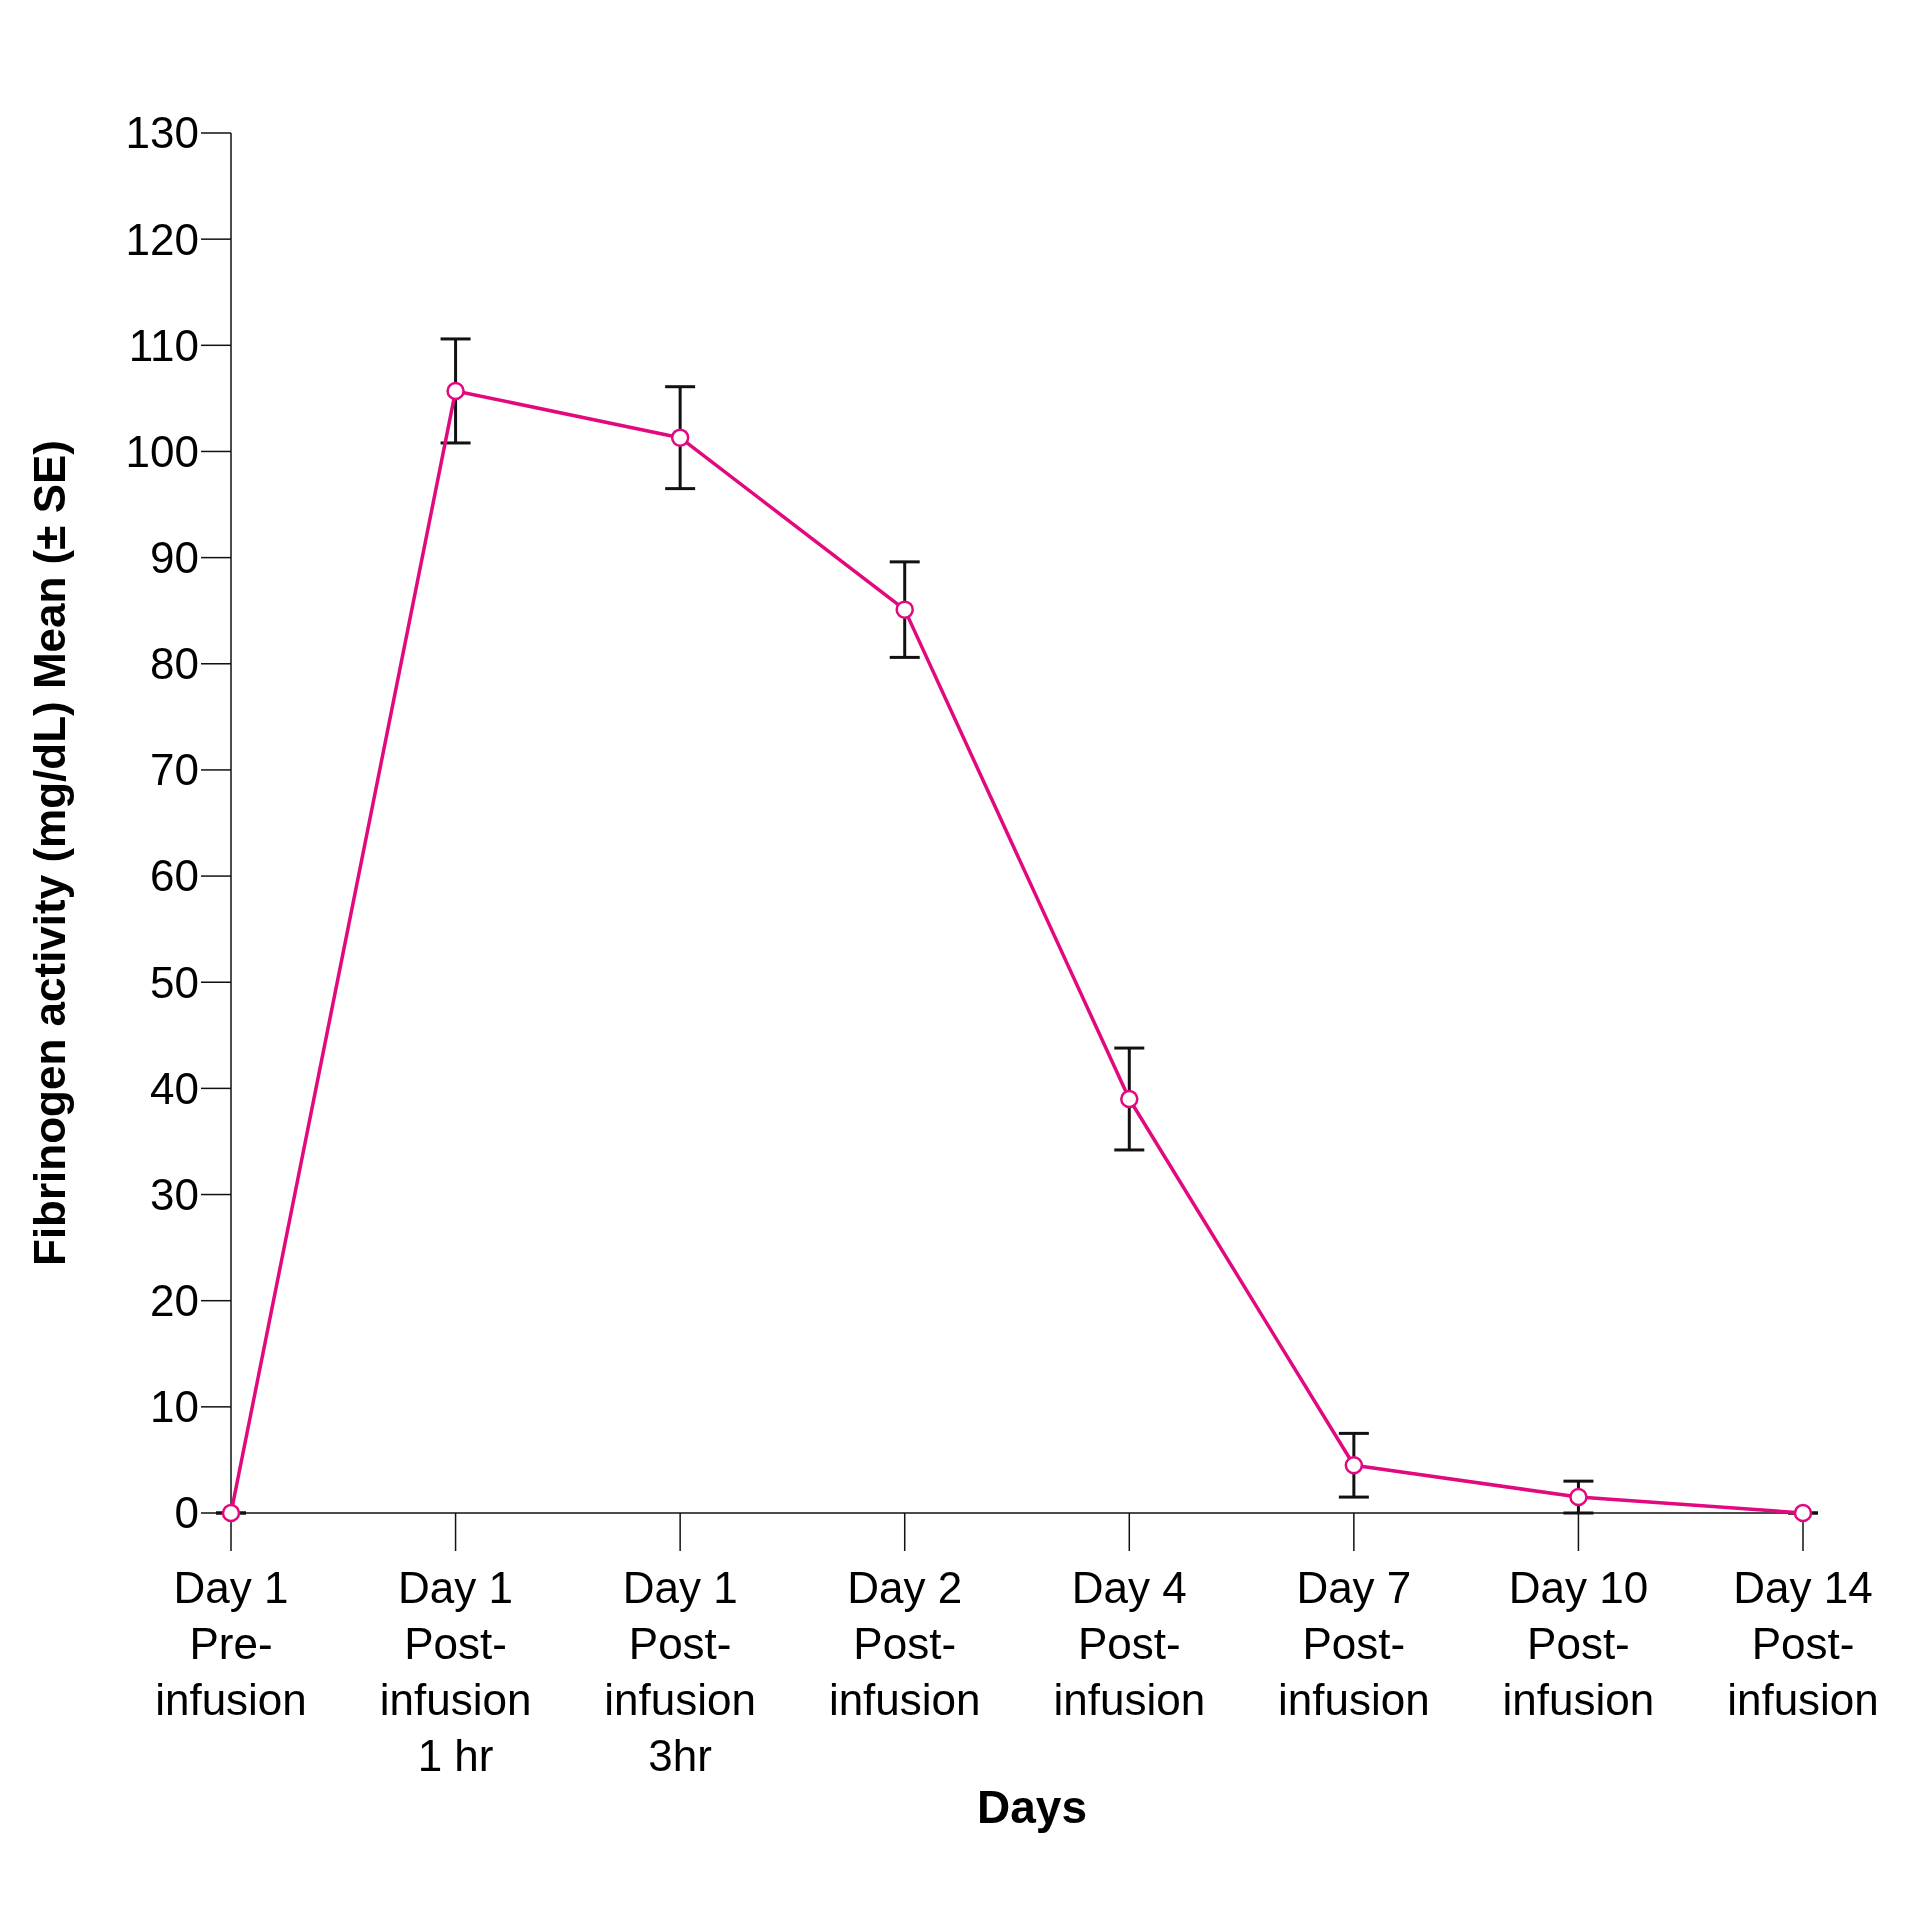 The width and height of the screenshot is (1920, 1920). Describe the element at coordinates (174, 664) in the screenshot. I see `y-tick-label: 80` at that location.